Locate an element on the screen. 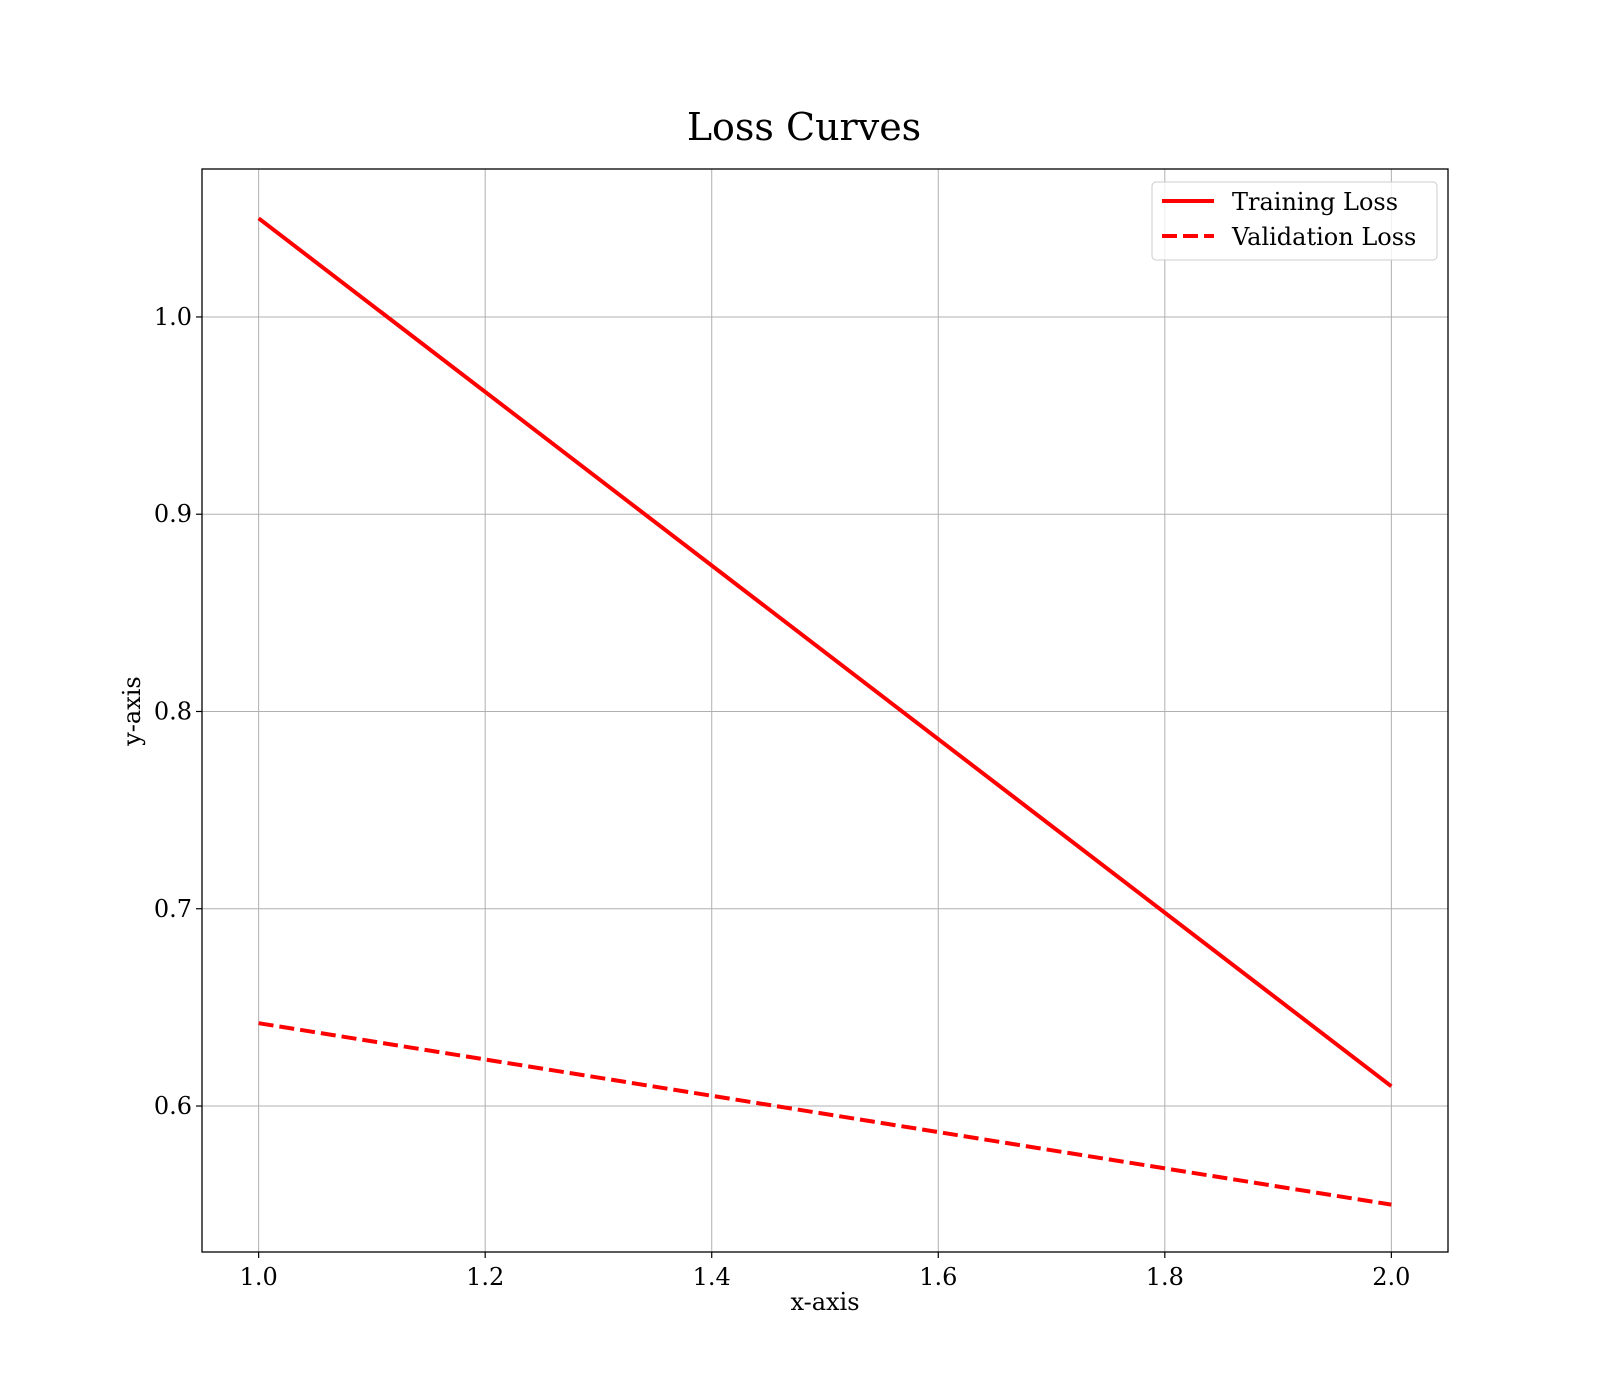 The image size is (1600, 1400). x-tick-label: 2.0 is located at coordinates (1391, 1277).